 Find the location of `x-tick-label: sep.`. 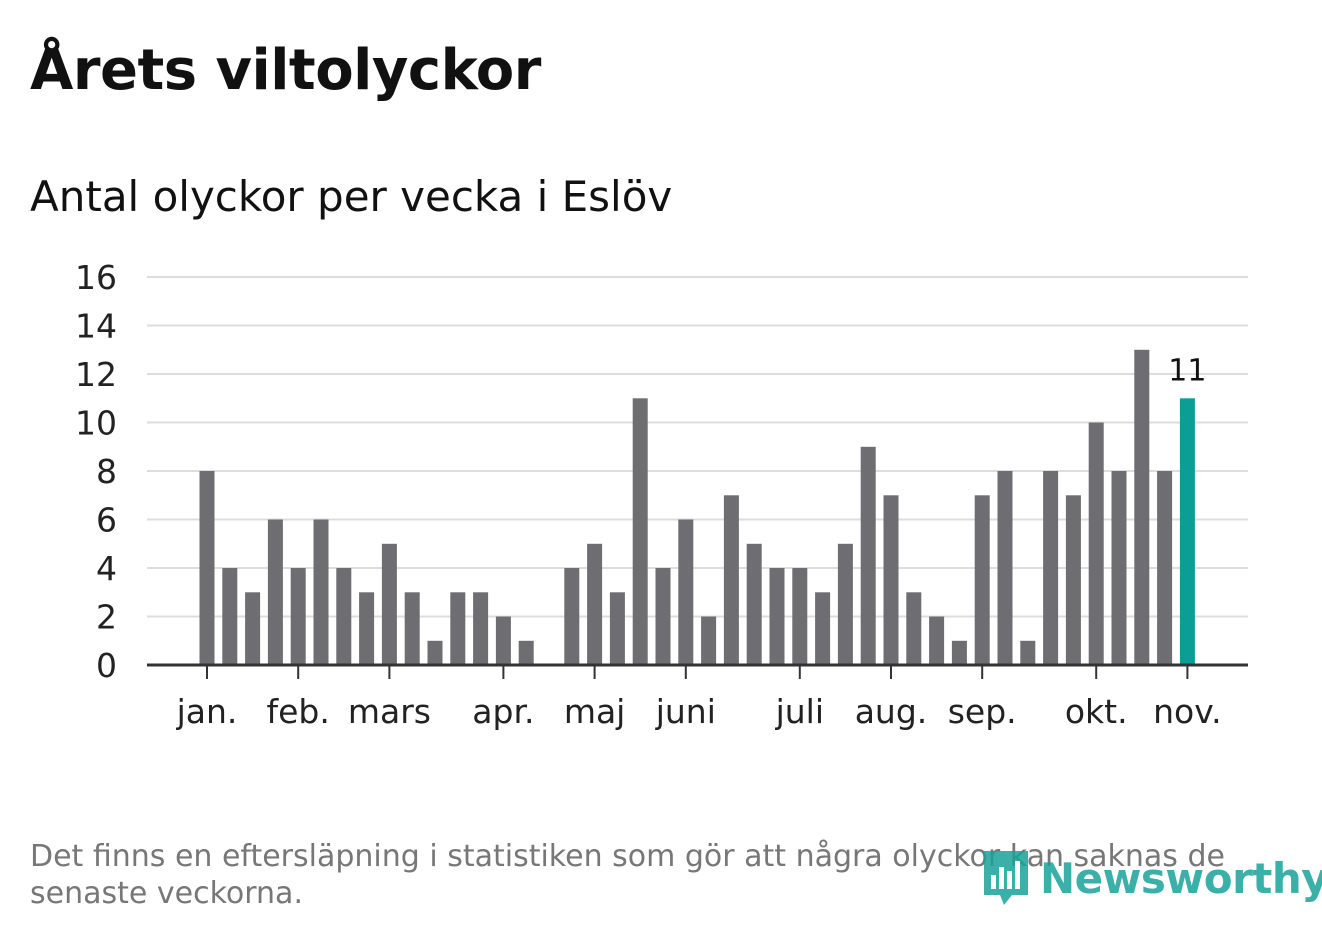

x-tick-label: sep. is located at coordinates (982, 711).